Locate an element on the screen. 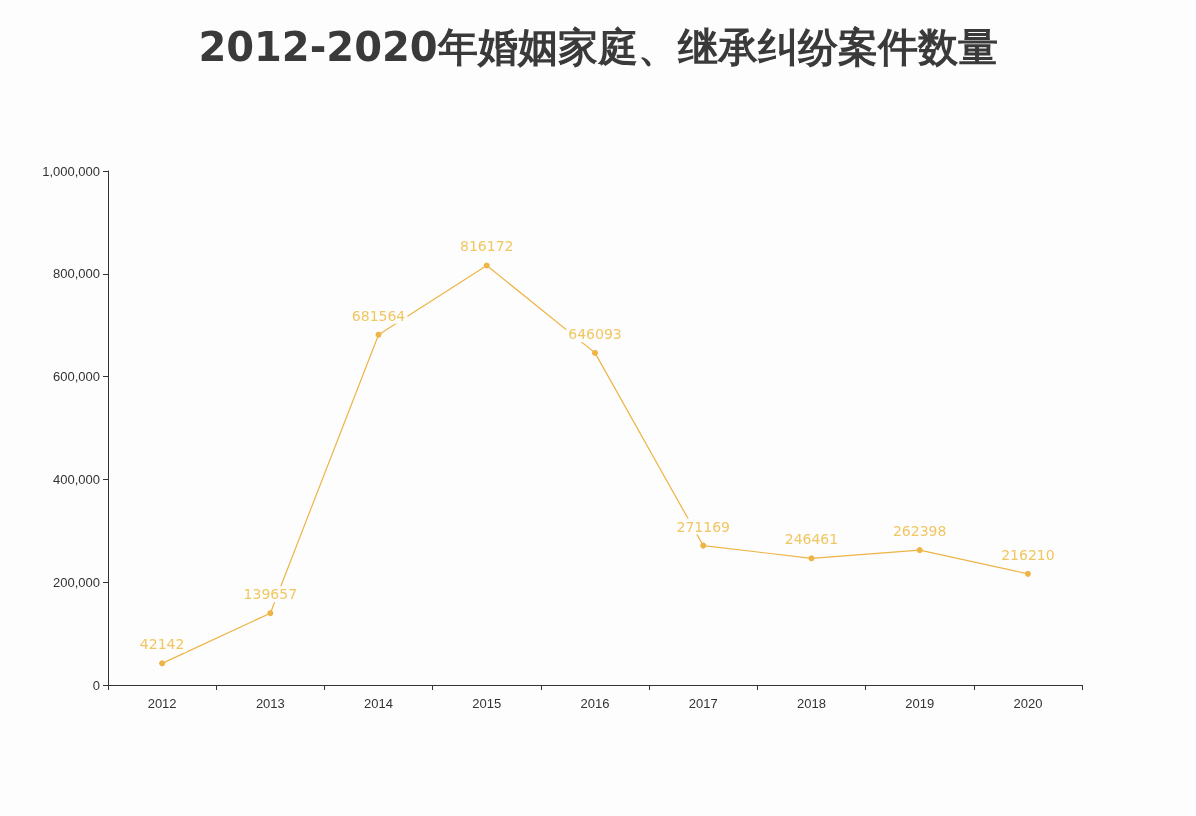 This screenshot has width=1196, height=816. data-label: 216210 is located at coordinates (1028, 554).